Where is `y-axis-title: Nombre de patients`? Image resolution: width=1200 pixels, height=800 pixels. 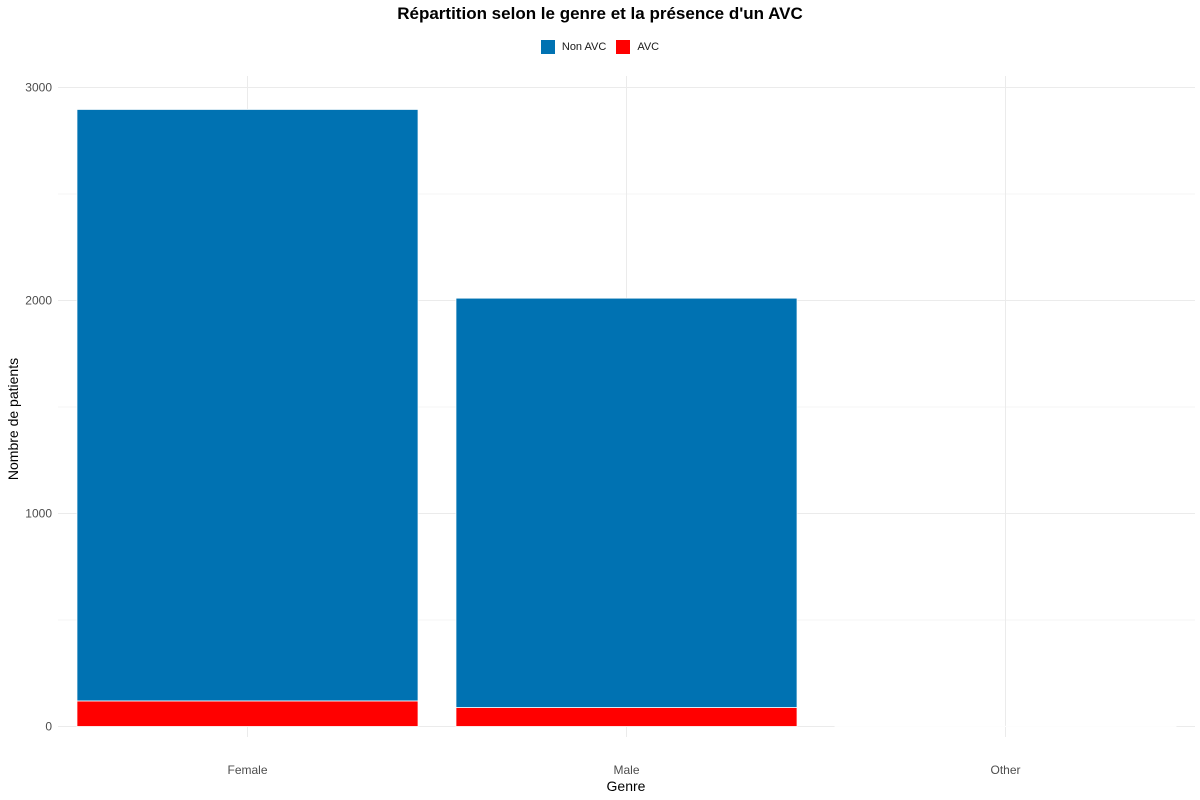
y-axis-title: Nombre de patients is located at coordinates (13, 419).